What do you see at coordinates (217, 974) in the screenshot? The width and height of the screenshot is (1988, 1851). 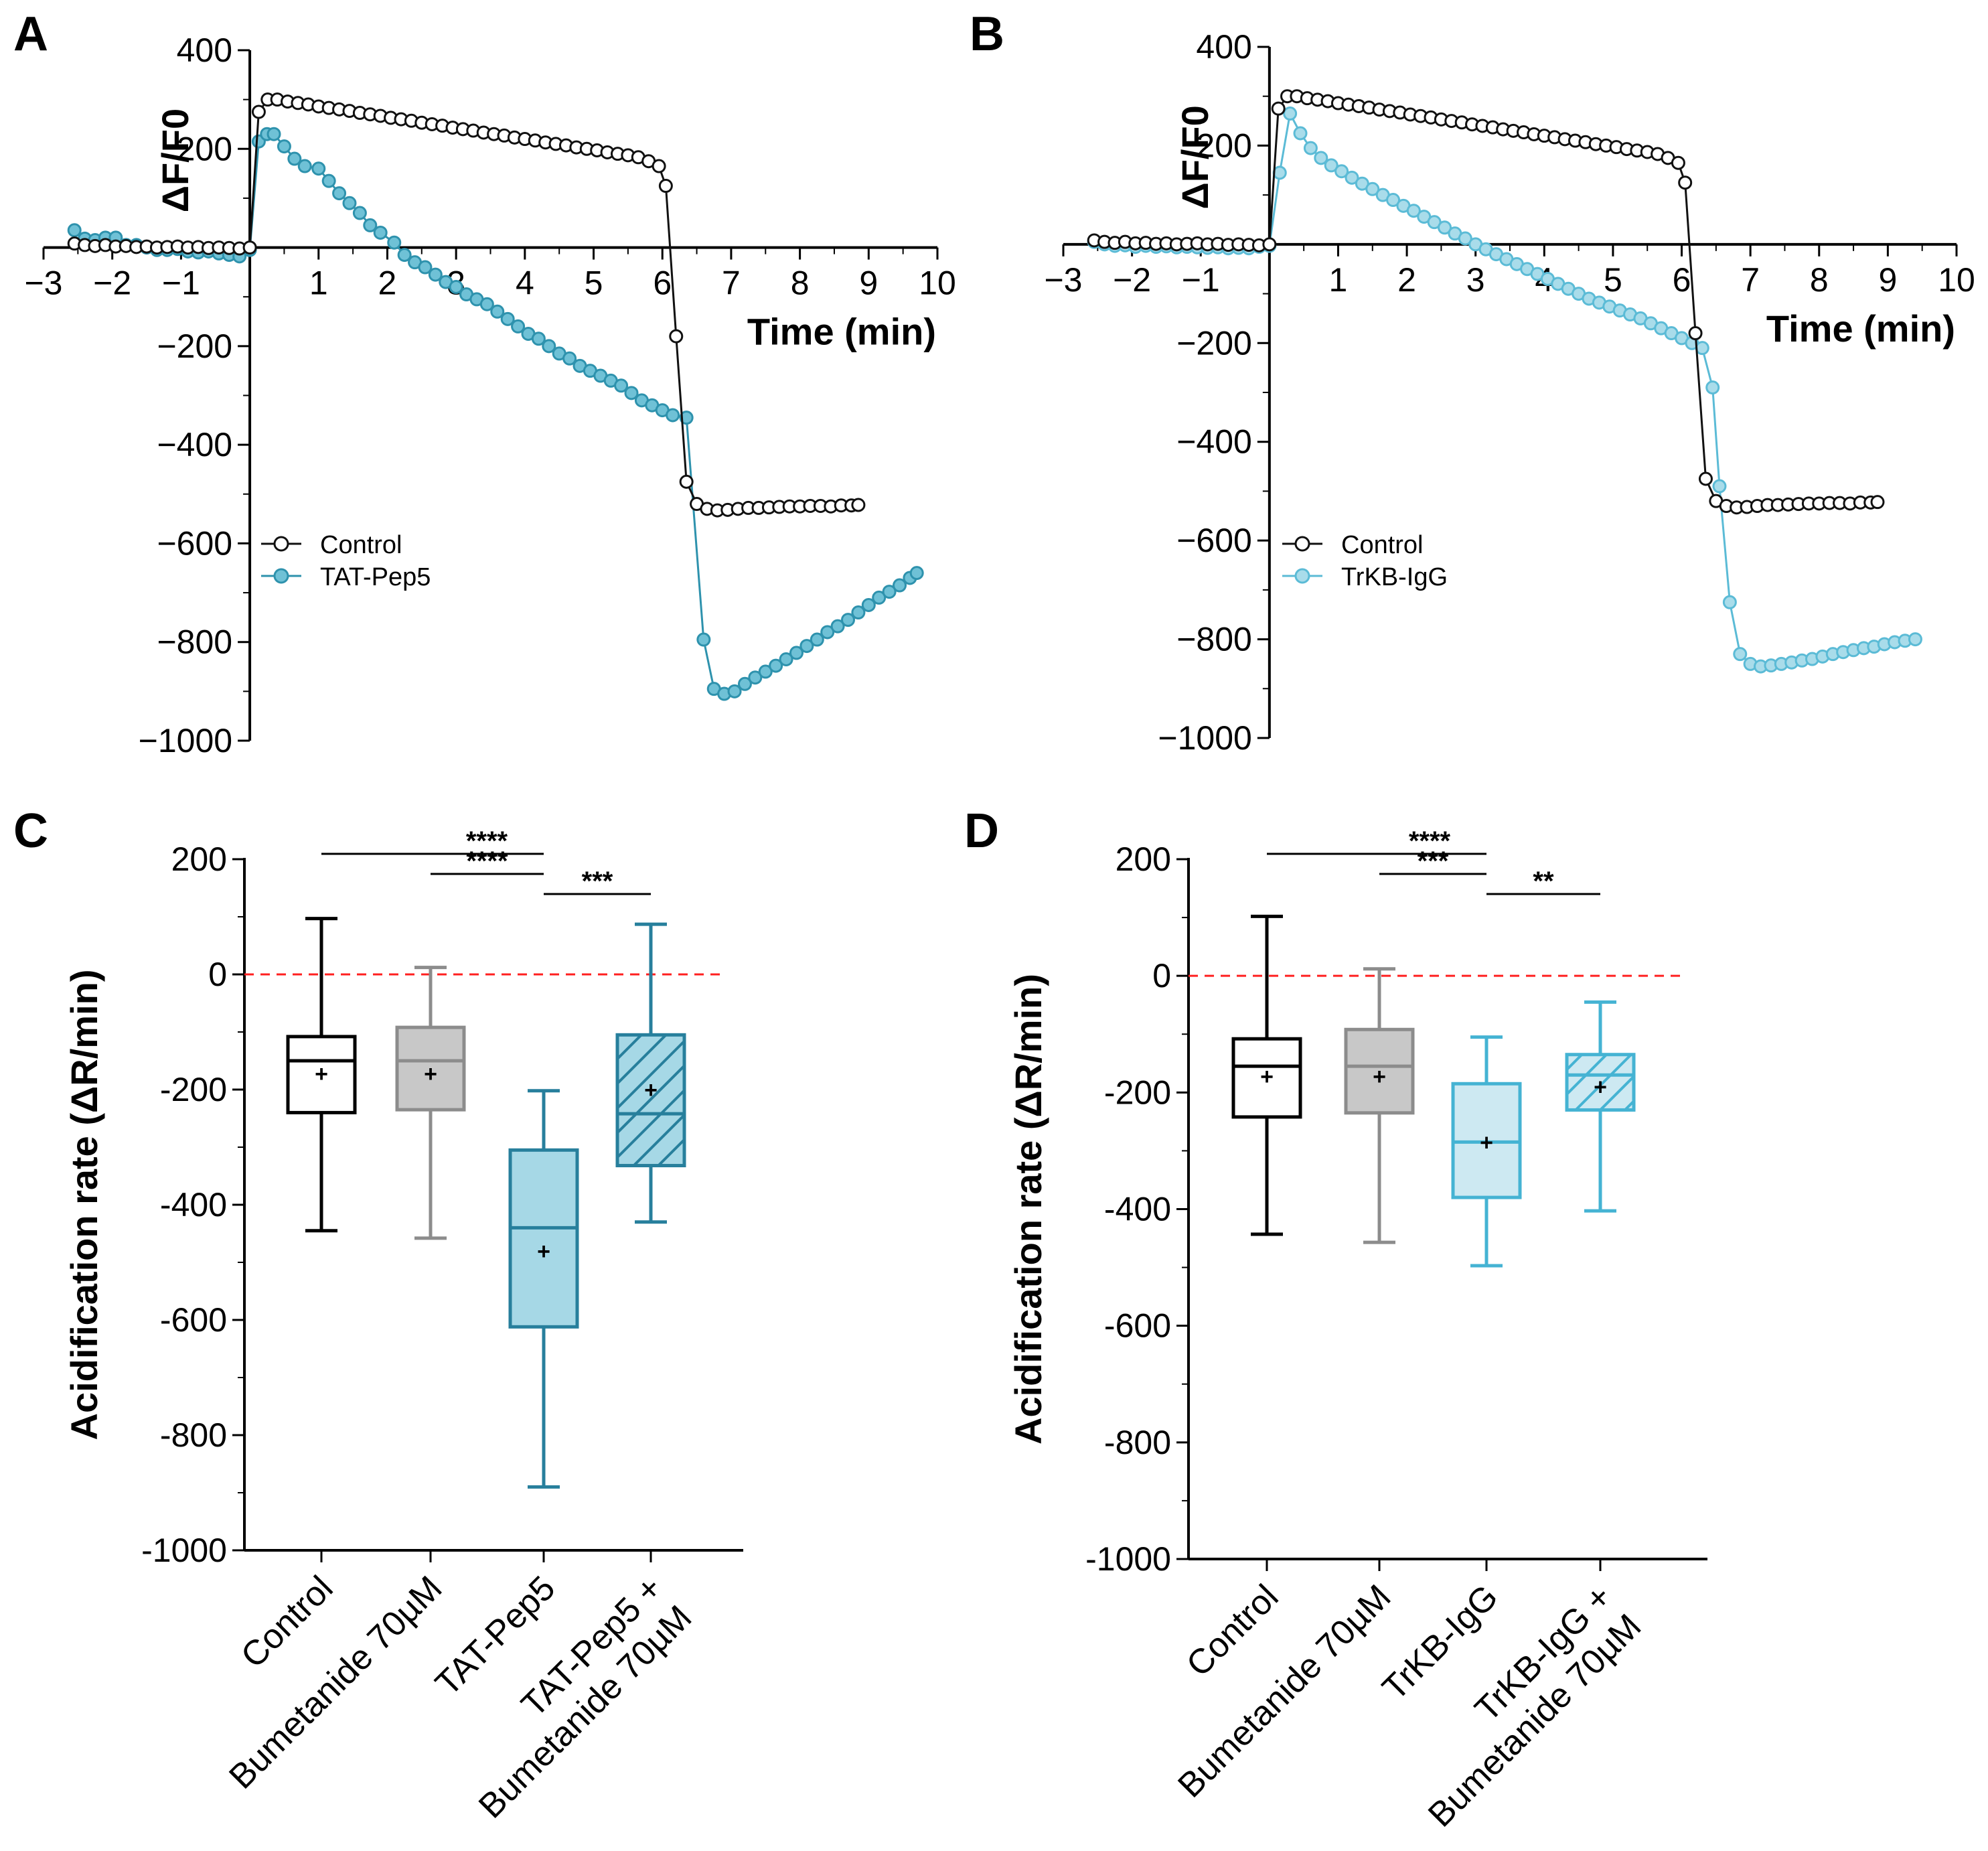 I see `y-tick-label: 0` at bounding box center [217, 974].